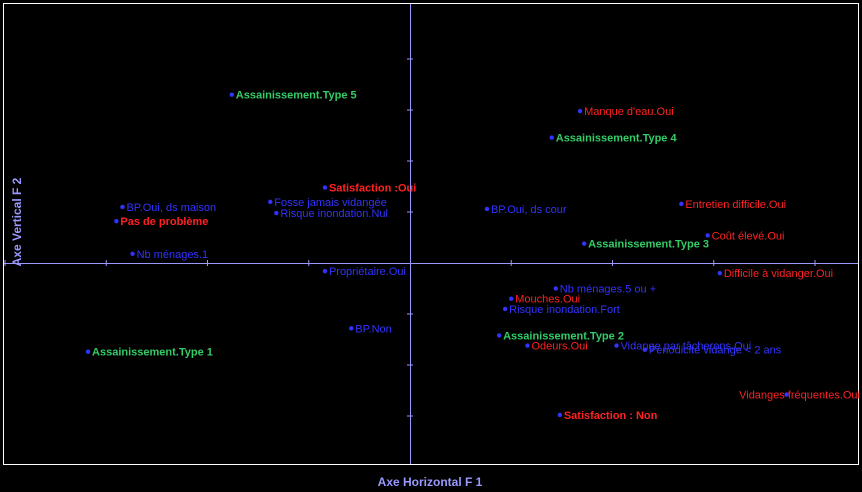  What do you see at coordinates (334, 214) in the screenshot?
I see `point-label: Risque inondation.Nul` at bounding box center [334, 214].